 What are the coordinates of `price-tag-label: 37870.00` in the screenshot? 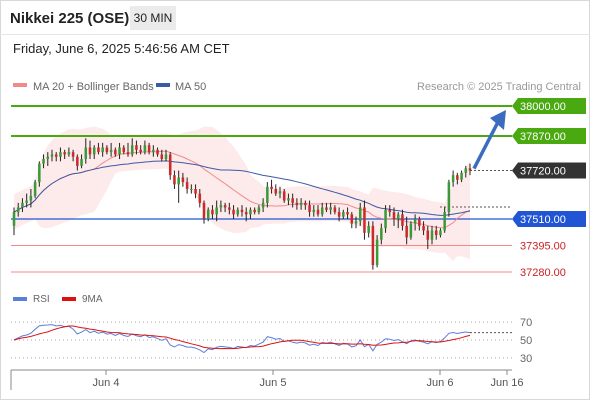 It's located at (543, 137).